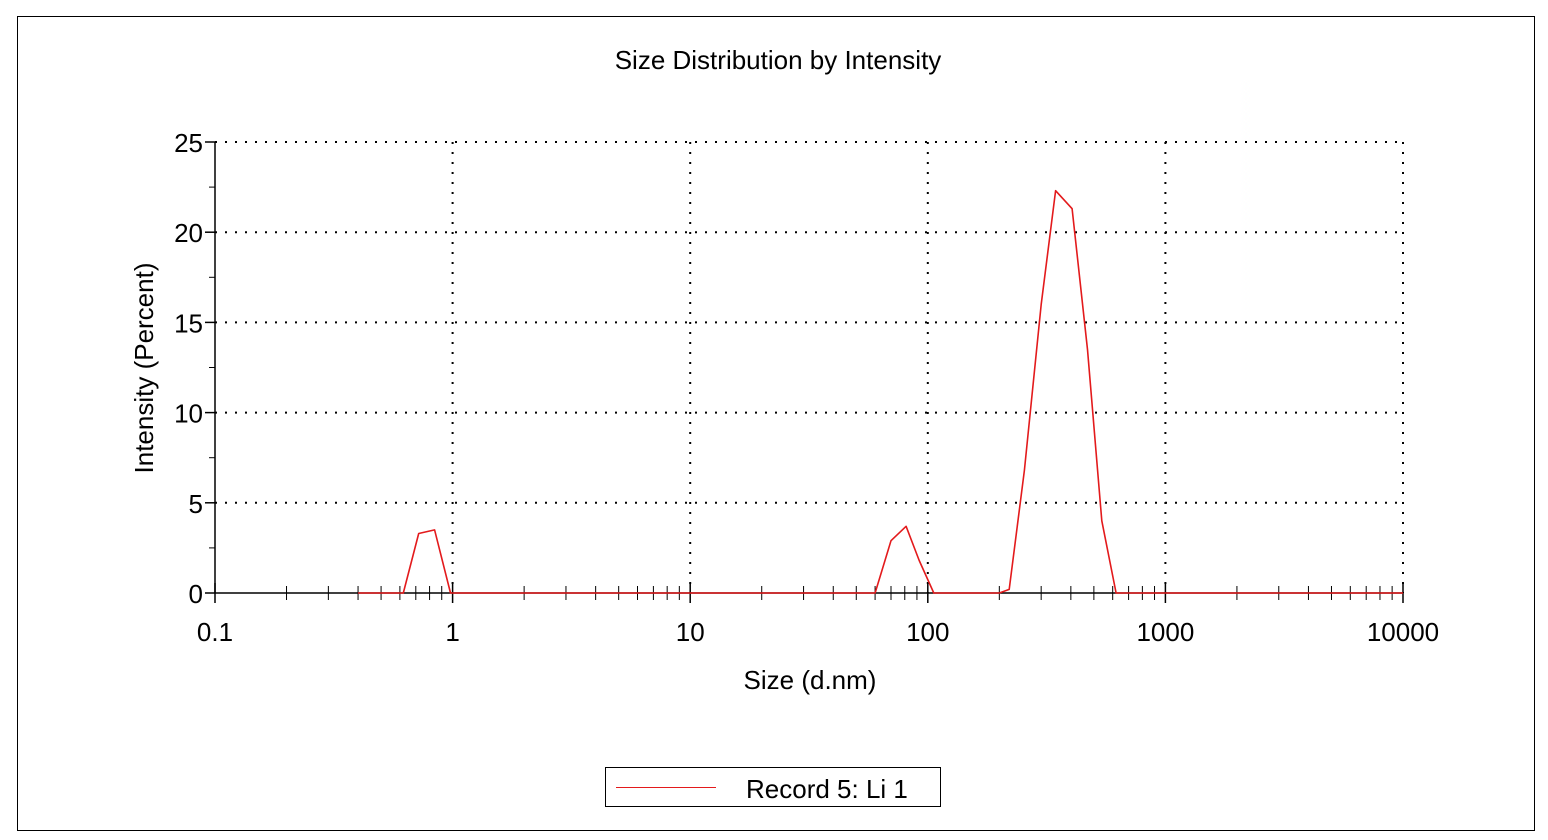  I want to click on y-tick-label: 25, so click(188, 143).